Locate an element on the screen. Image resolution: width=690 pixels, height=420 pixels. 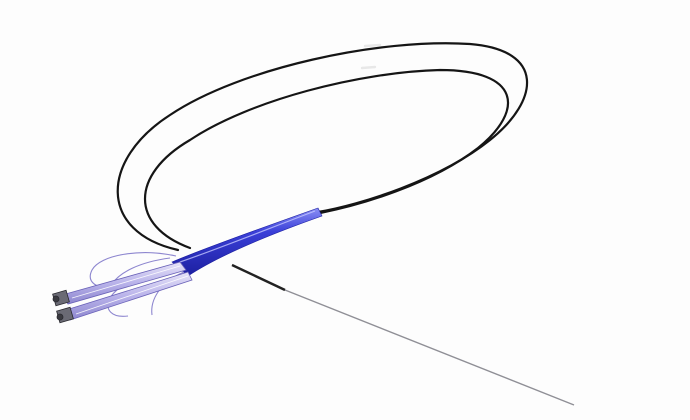
tapered-sheath-icon is located at coordinates (247, 242).